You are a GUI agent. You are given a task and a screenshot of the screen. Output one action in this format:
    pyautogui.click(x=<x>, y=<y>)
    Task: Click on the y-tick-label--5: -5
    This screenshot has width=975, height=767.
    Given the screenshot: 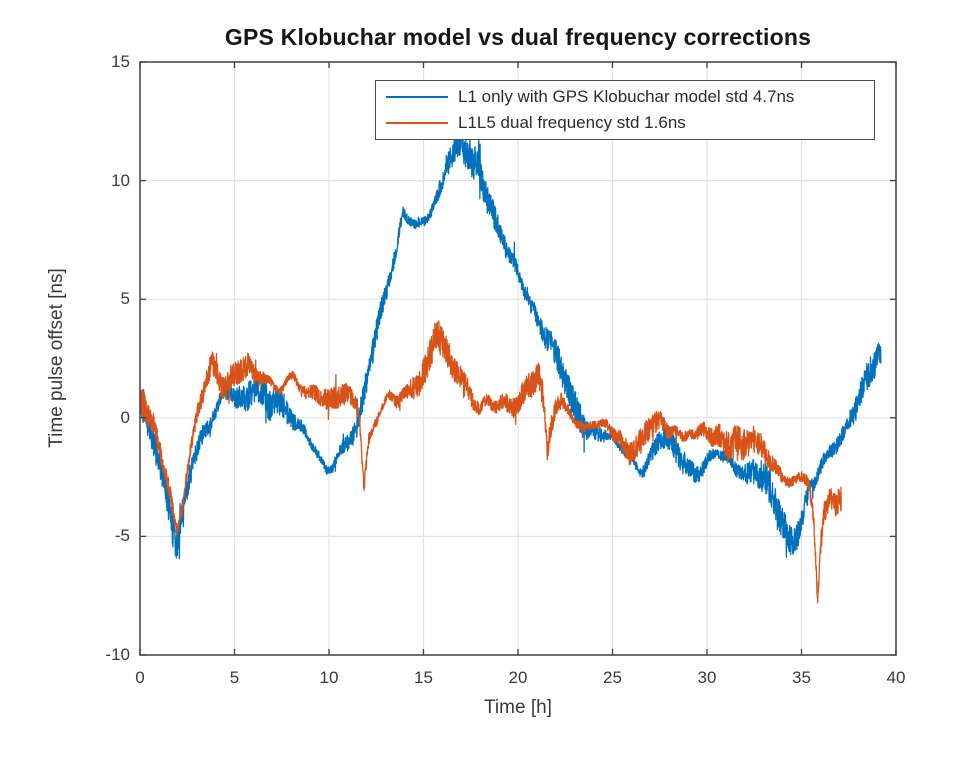 What is the action you would take?
    pyautogui.click(x=122, y=536)
    